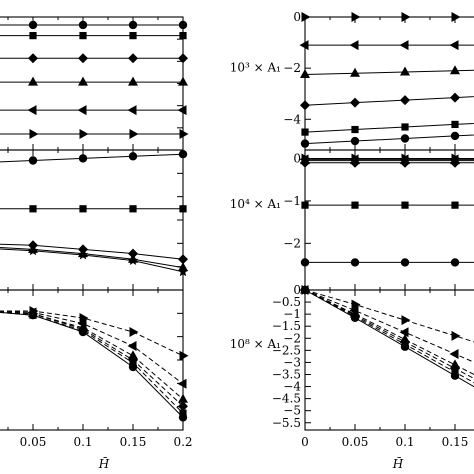 This screenshot has width=474, height=474. What do you see at coordinates (104, 463) in the screenshot?
I see `x-axis-label-left: H̄` at bounding box center [104, 463].